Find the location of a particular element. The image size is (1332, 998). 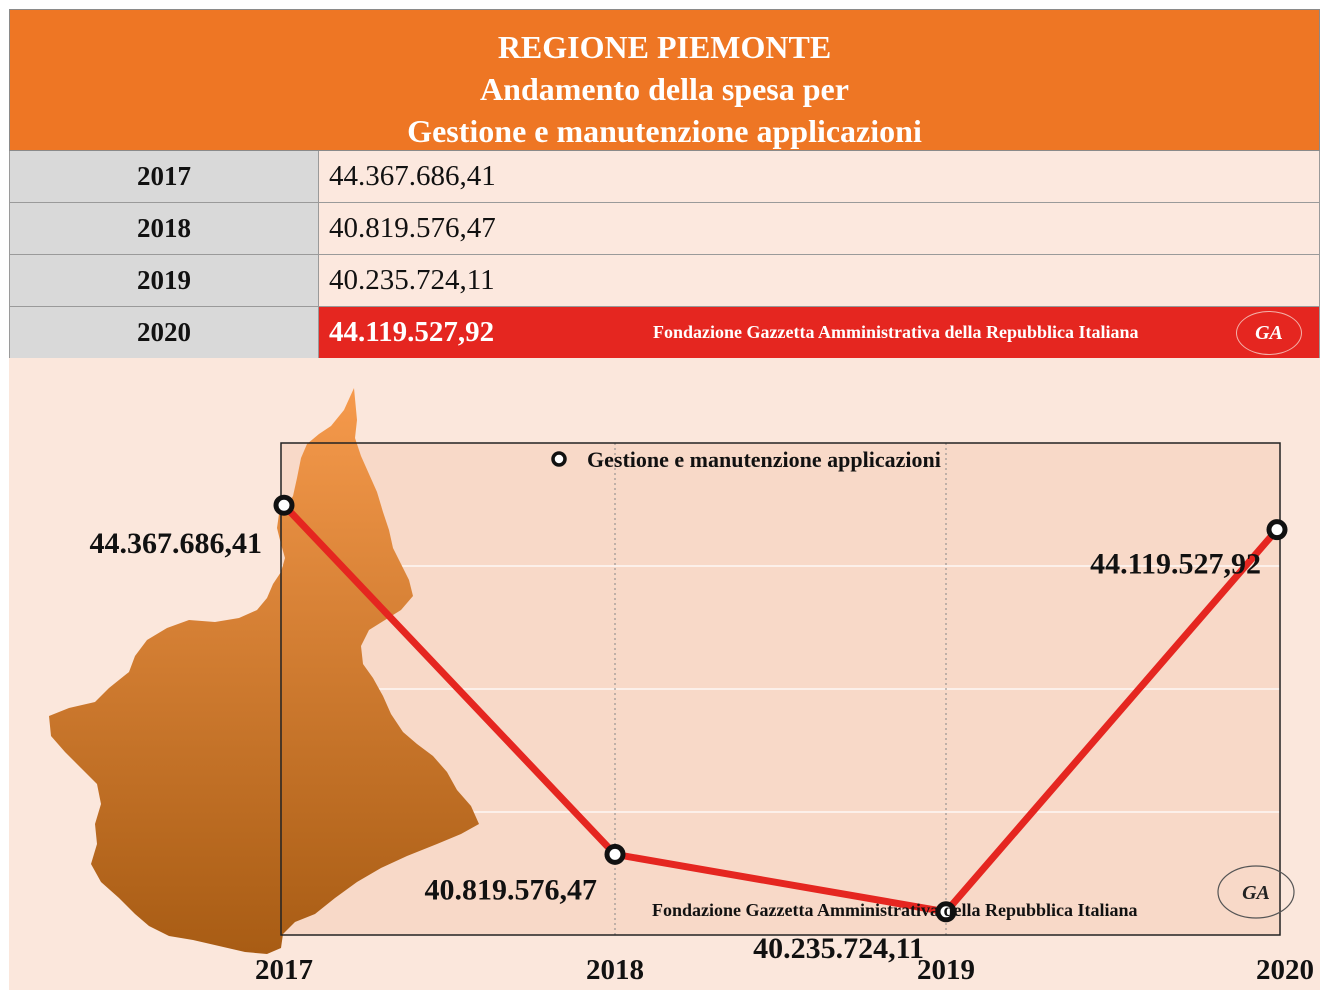

table-row: 2019 40.235.724,11 is located at coordinates (664, 281).